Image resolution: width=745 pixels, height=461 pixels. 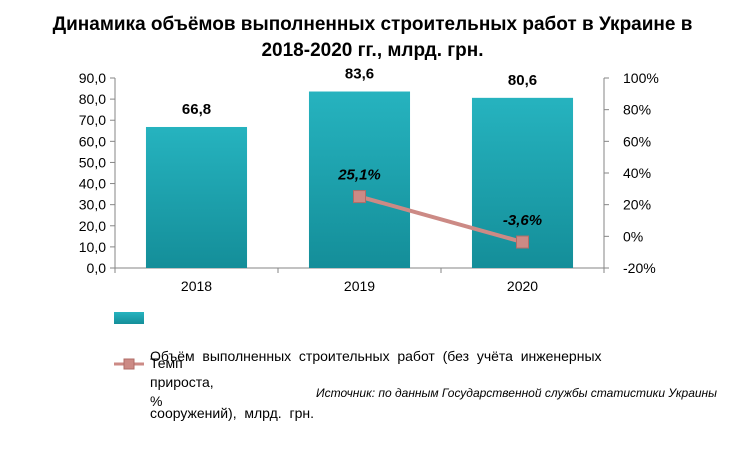 I want to click on y-left-tick-label: 90,0, so click(x=92, y=78).